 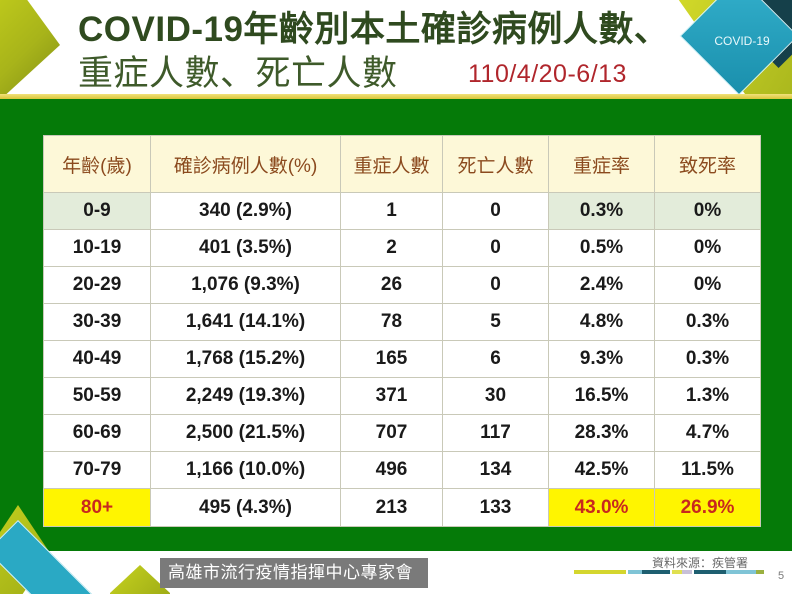 I want to click on cell-deaths: 5, so click(x=495, y=322).